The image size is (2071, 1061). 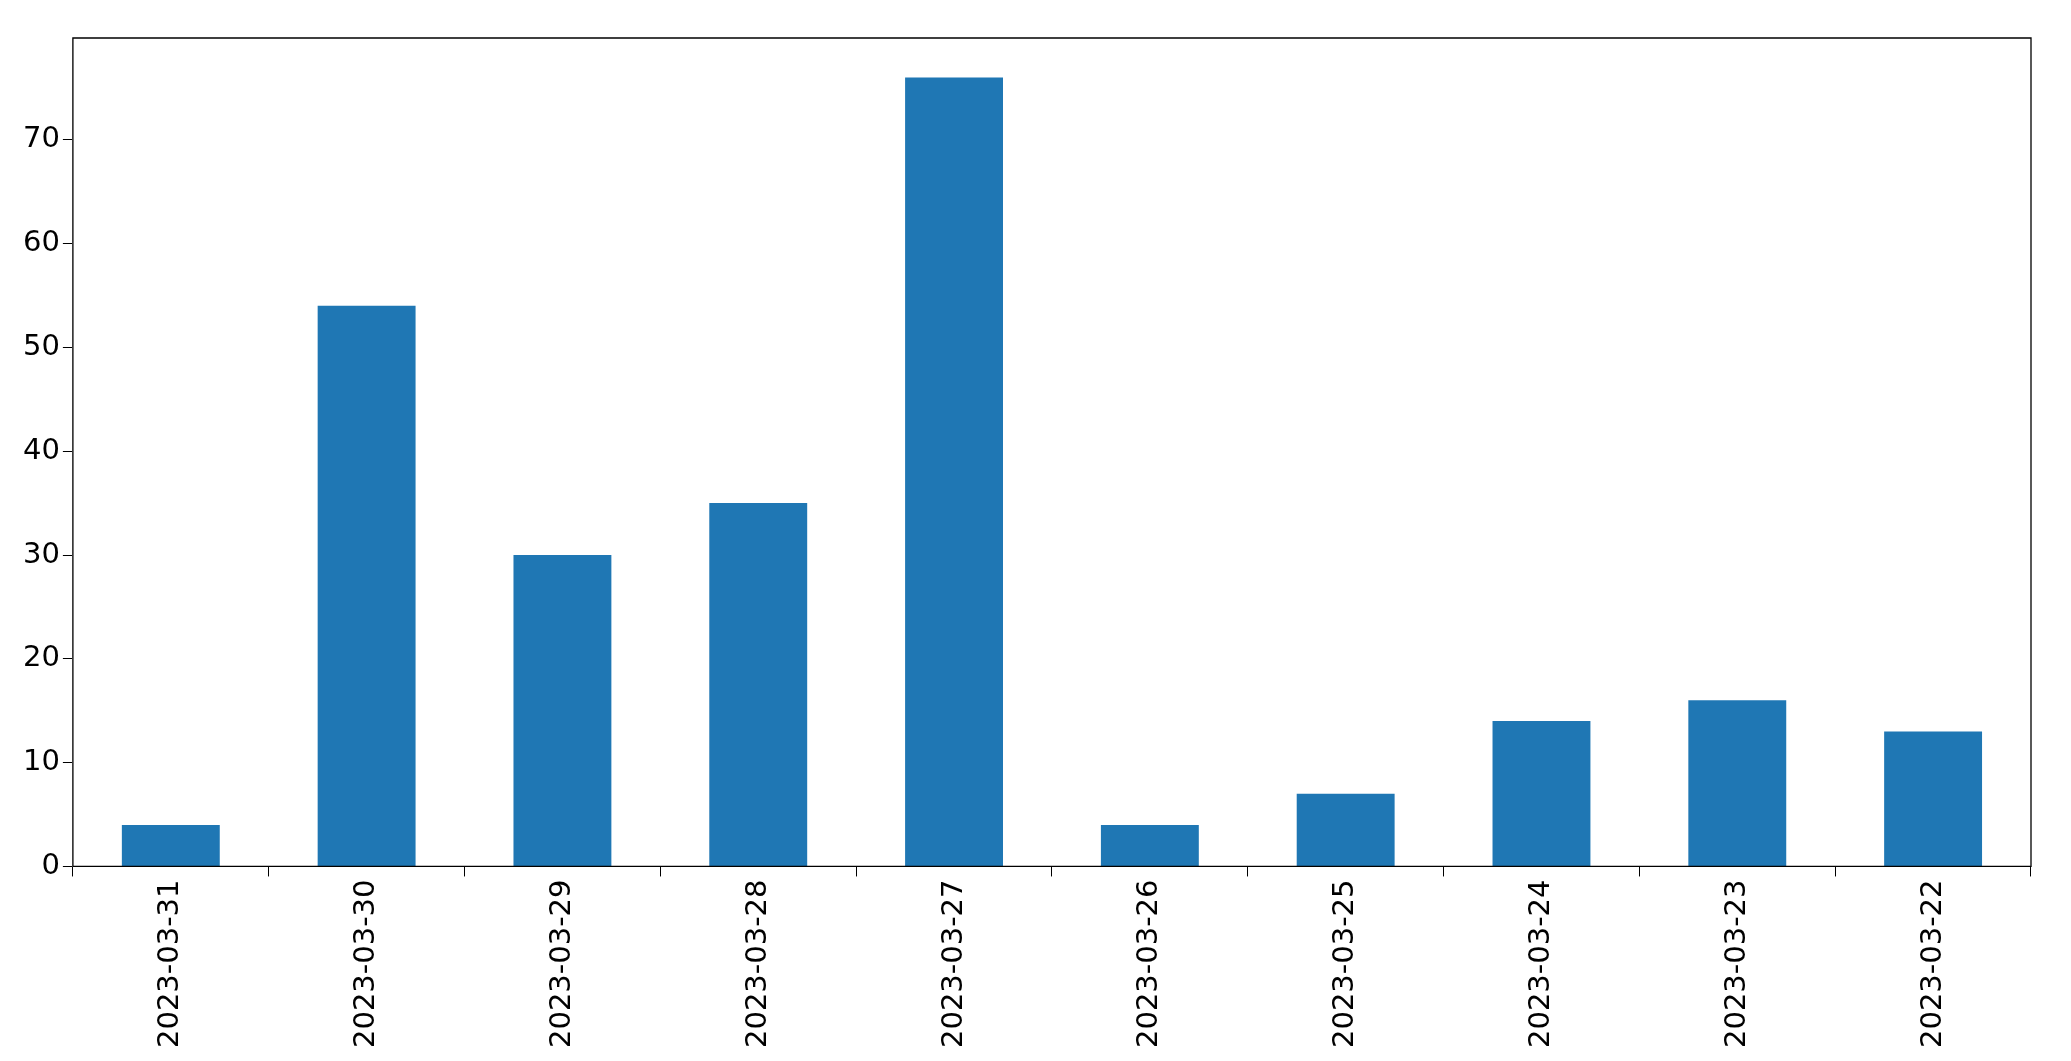 I want to click on y-tick-label: 30, so click(x=41, y=552).